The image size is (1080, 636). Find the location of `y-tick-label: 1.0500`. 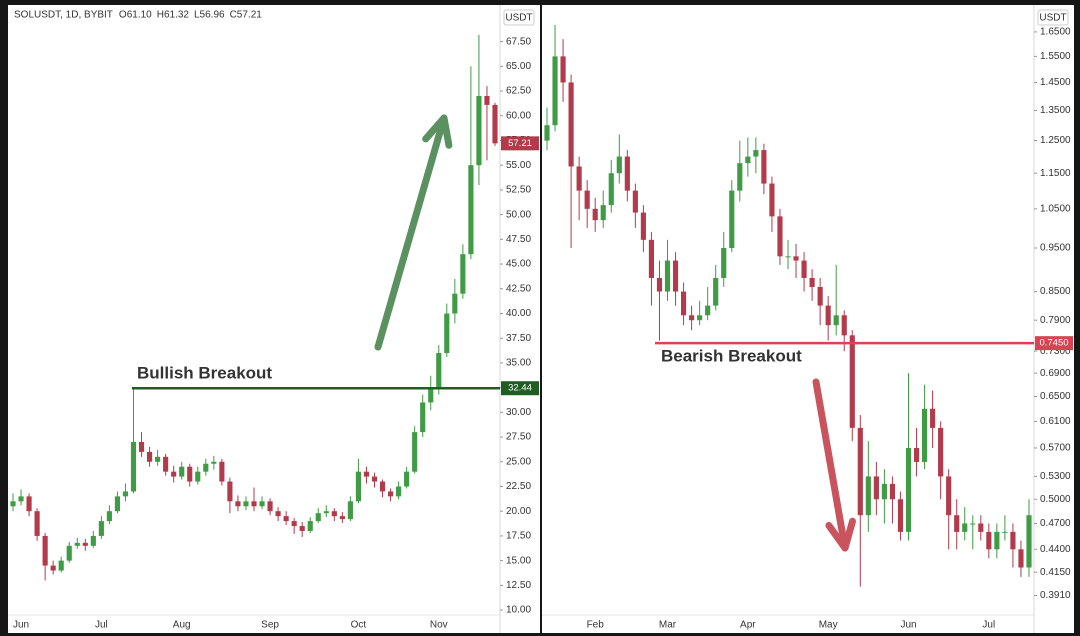

y-tick-label: 1.0500 is located at coordinates (1055, 208).